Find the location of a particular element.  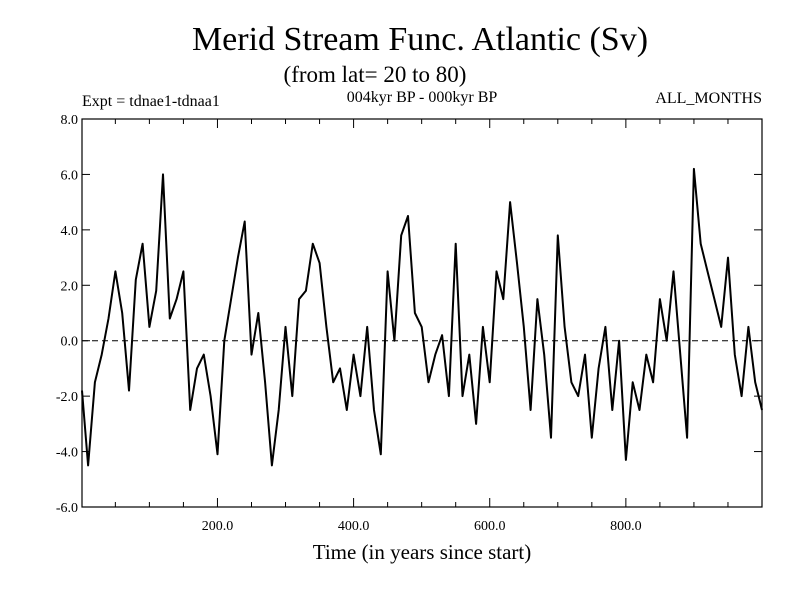

header-left-experiment: Expt = tdnae1-tdnaa1 is located at coordinates (151, 101).